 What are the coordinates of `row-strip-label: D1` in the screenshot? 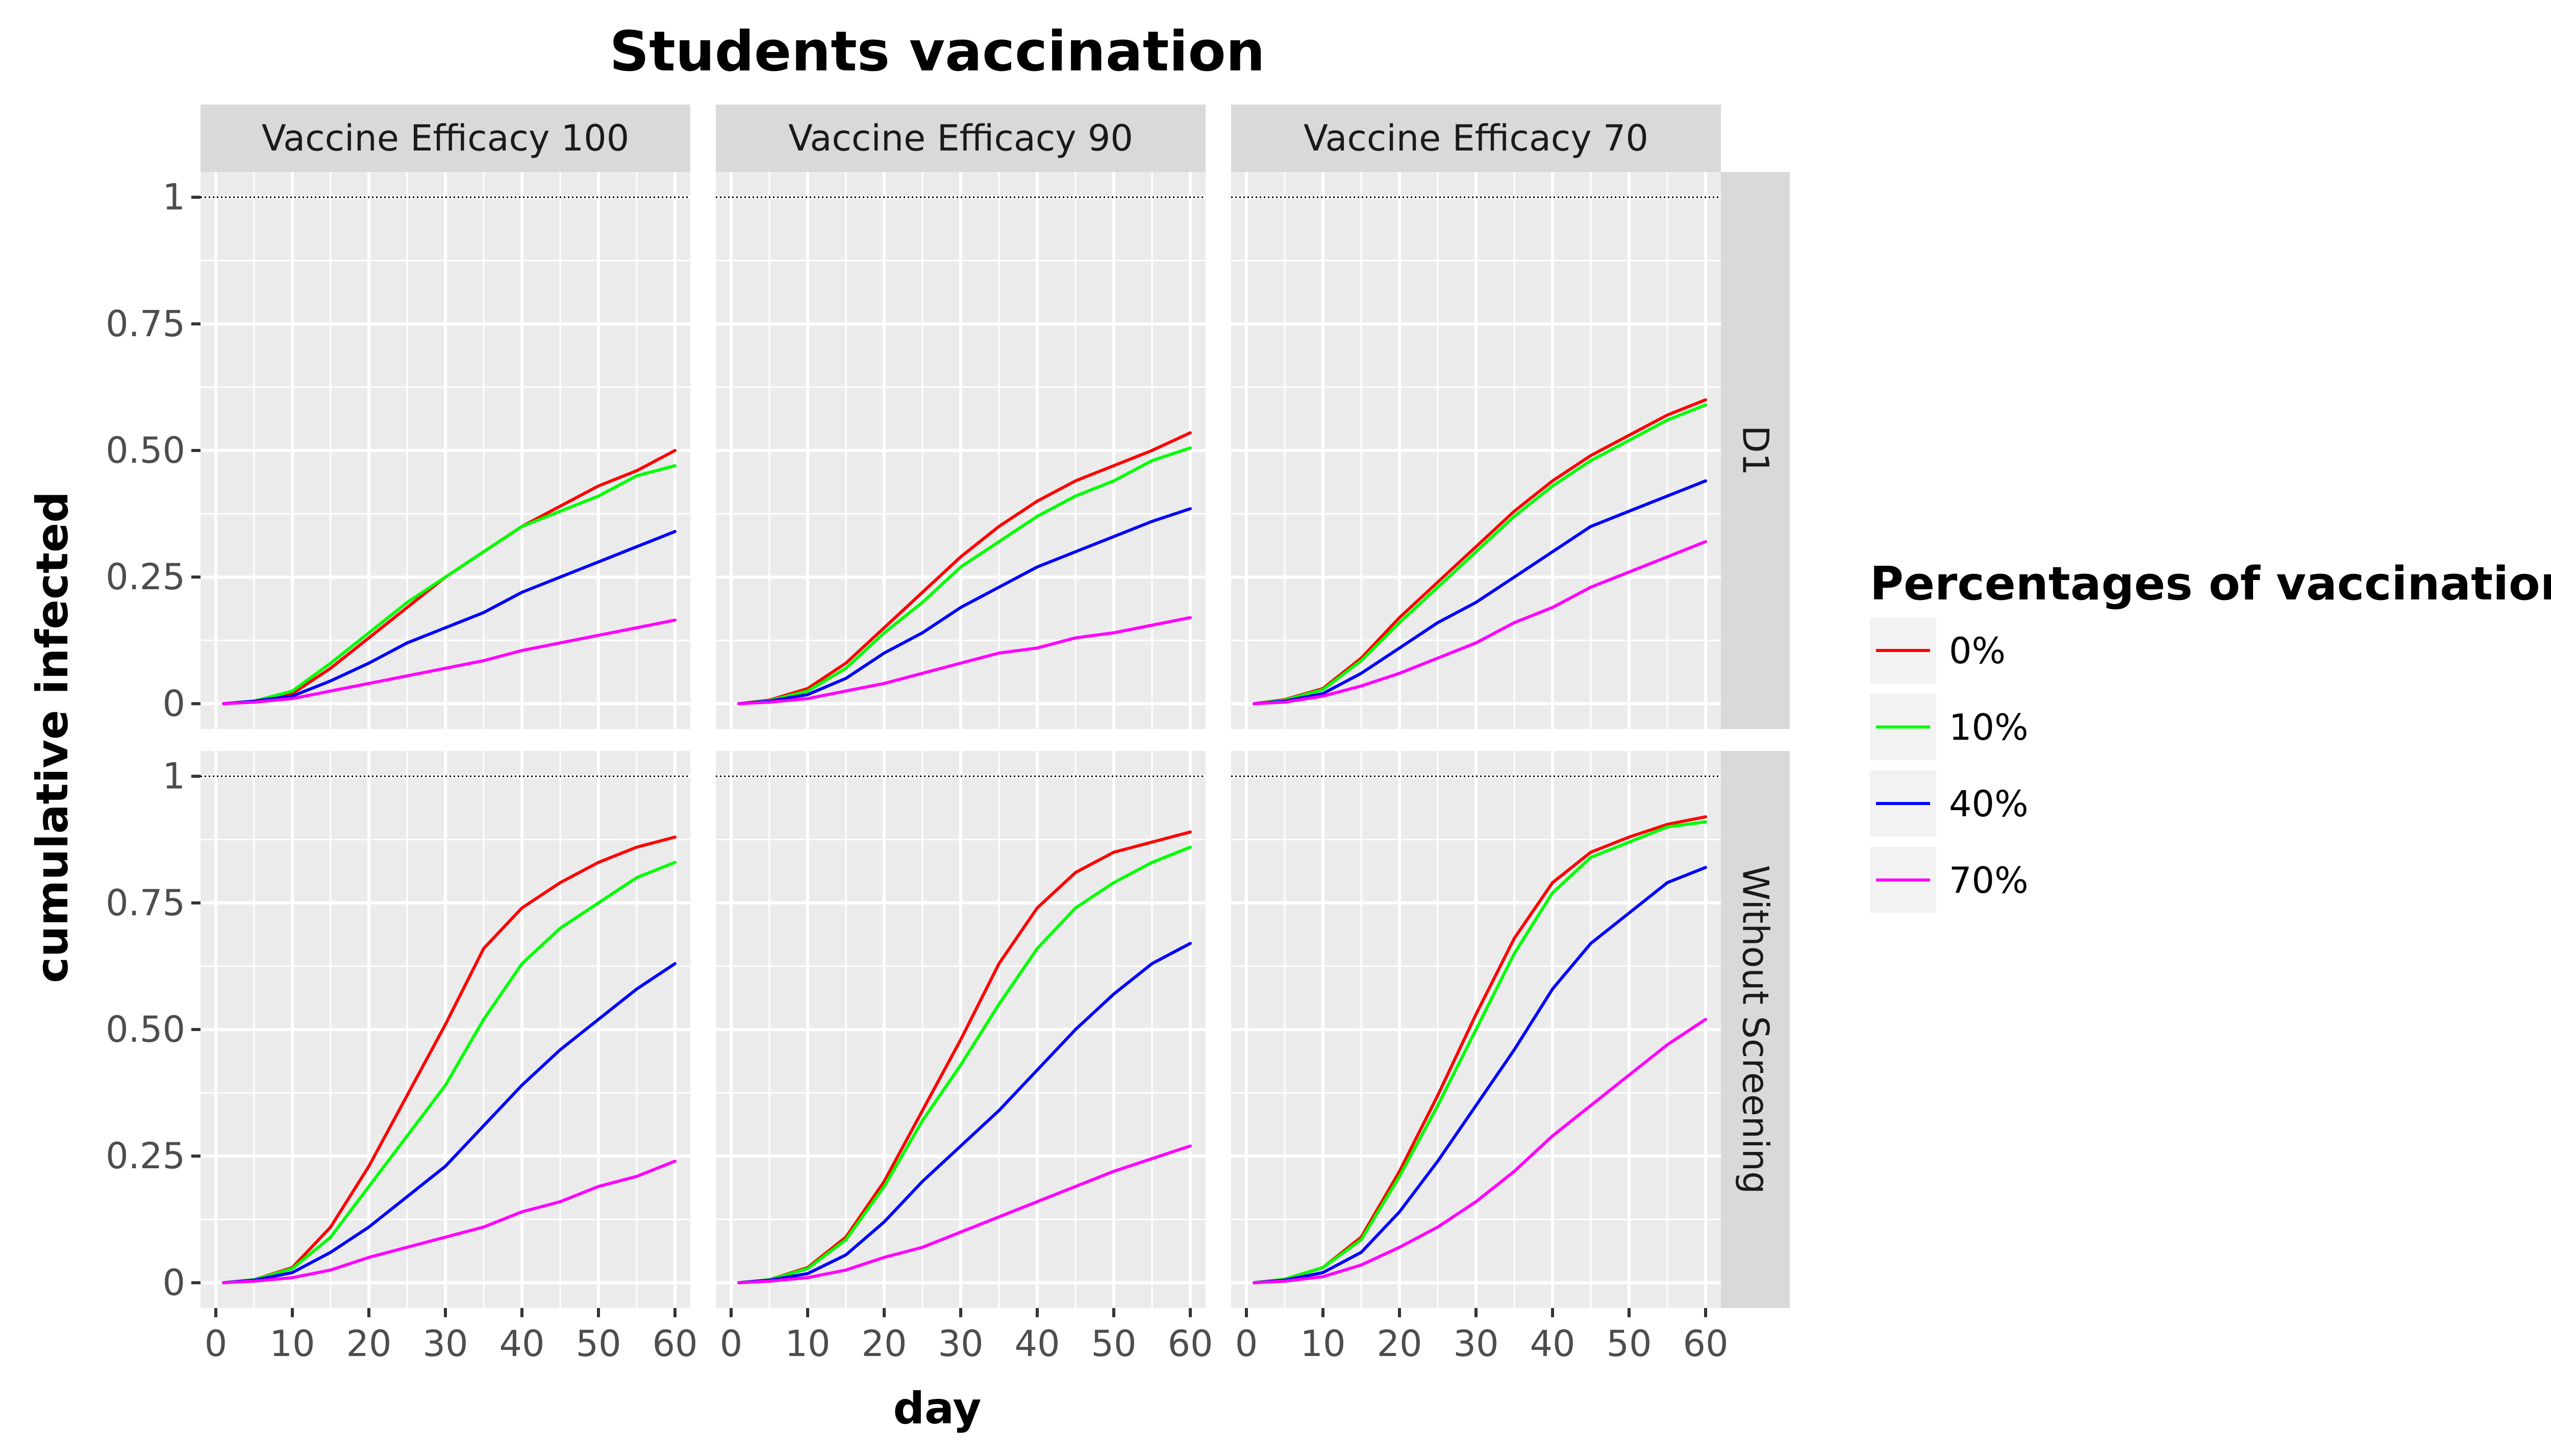 It's located at (1756, 450).